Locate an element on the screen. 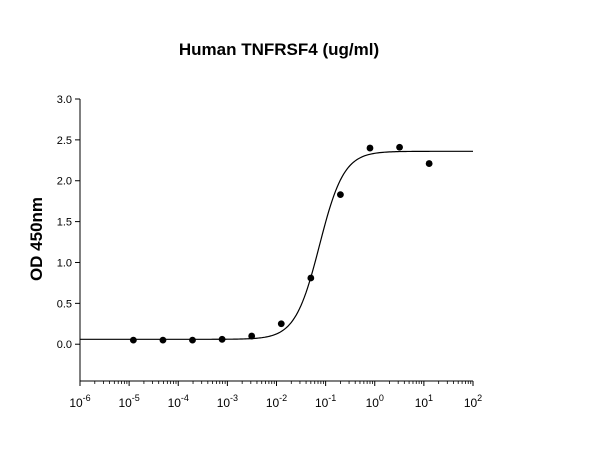 This screenshot has height=455, width=616. x-tick-label: 10⁻⁵ is located at coordinates (128, 401).